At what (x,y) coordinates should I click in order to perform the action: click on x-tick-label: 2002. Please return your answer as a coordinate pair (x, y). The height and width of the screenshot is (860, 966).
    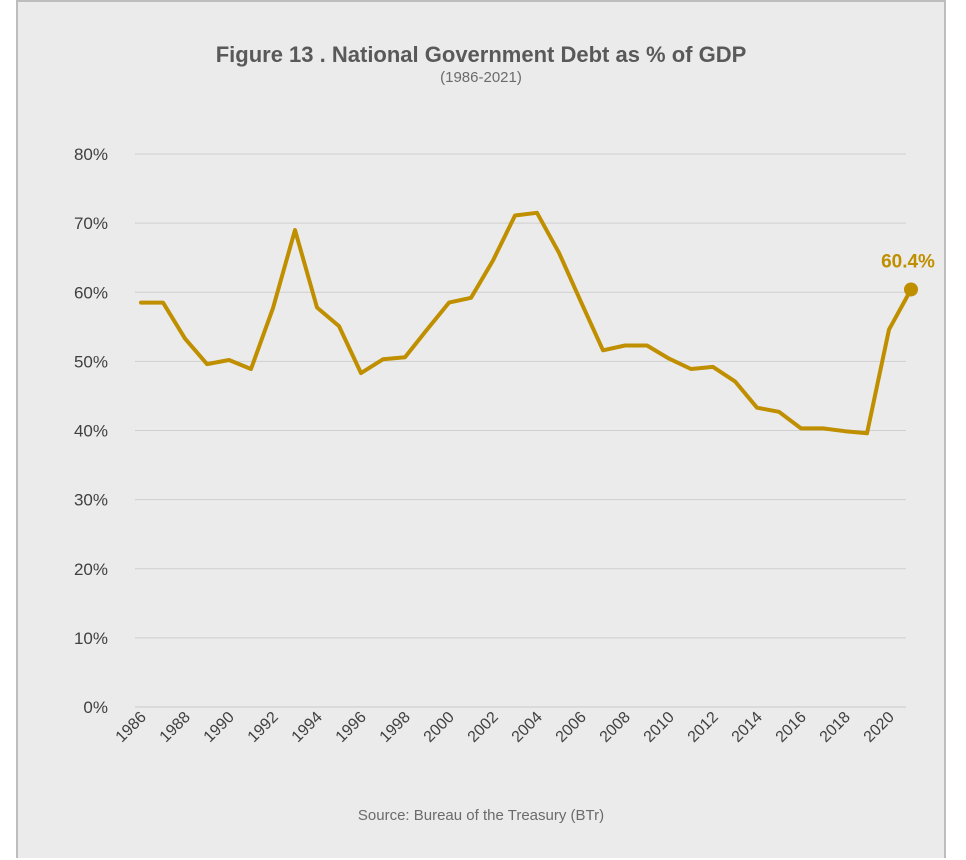
    Looking at the image, I should click on (483, 727).